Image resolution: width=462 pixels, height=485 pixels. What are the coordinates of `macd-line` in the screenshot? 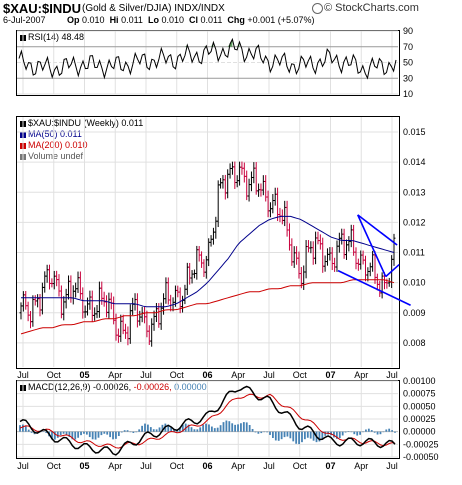 It's located at (207, 420).